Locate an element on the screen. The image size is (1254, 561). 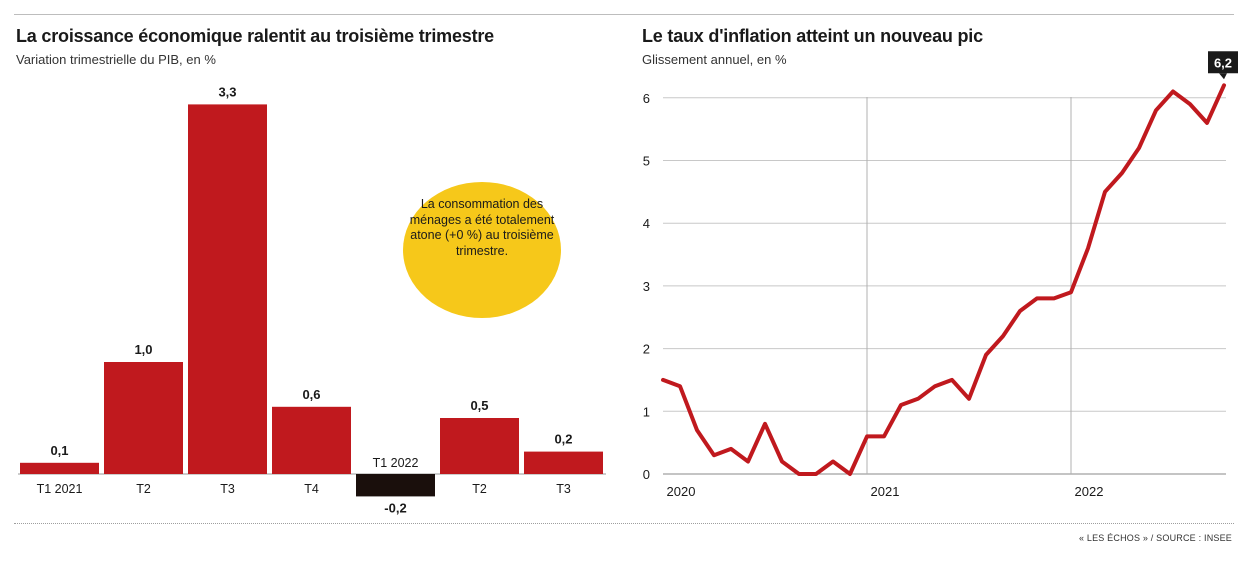
y-tick-label: 2 is located at coordinates (646, 349).